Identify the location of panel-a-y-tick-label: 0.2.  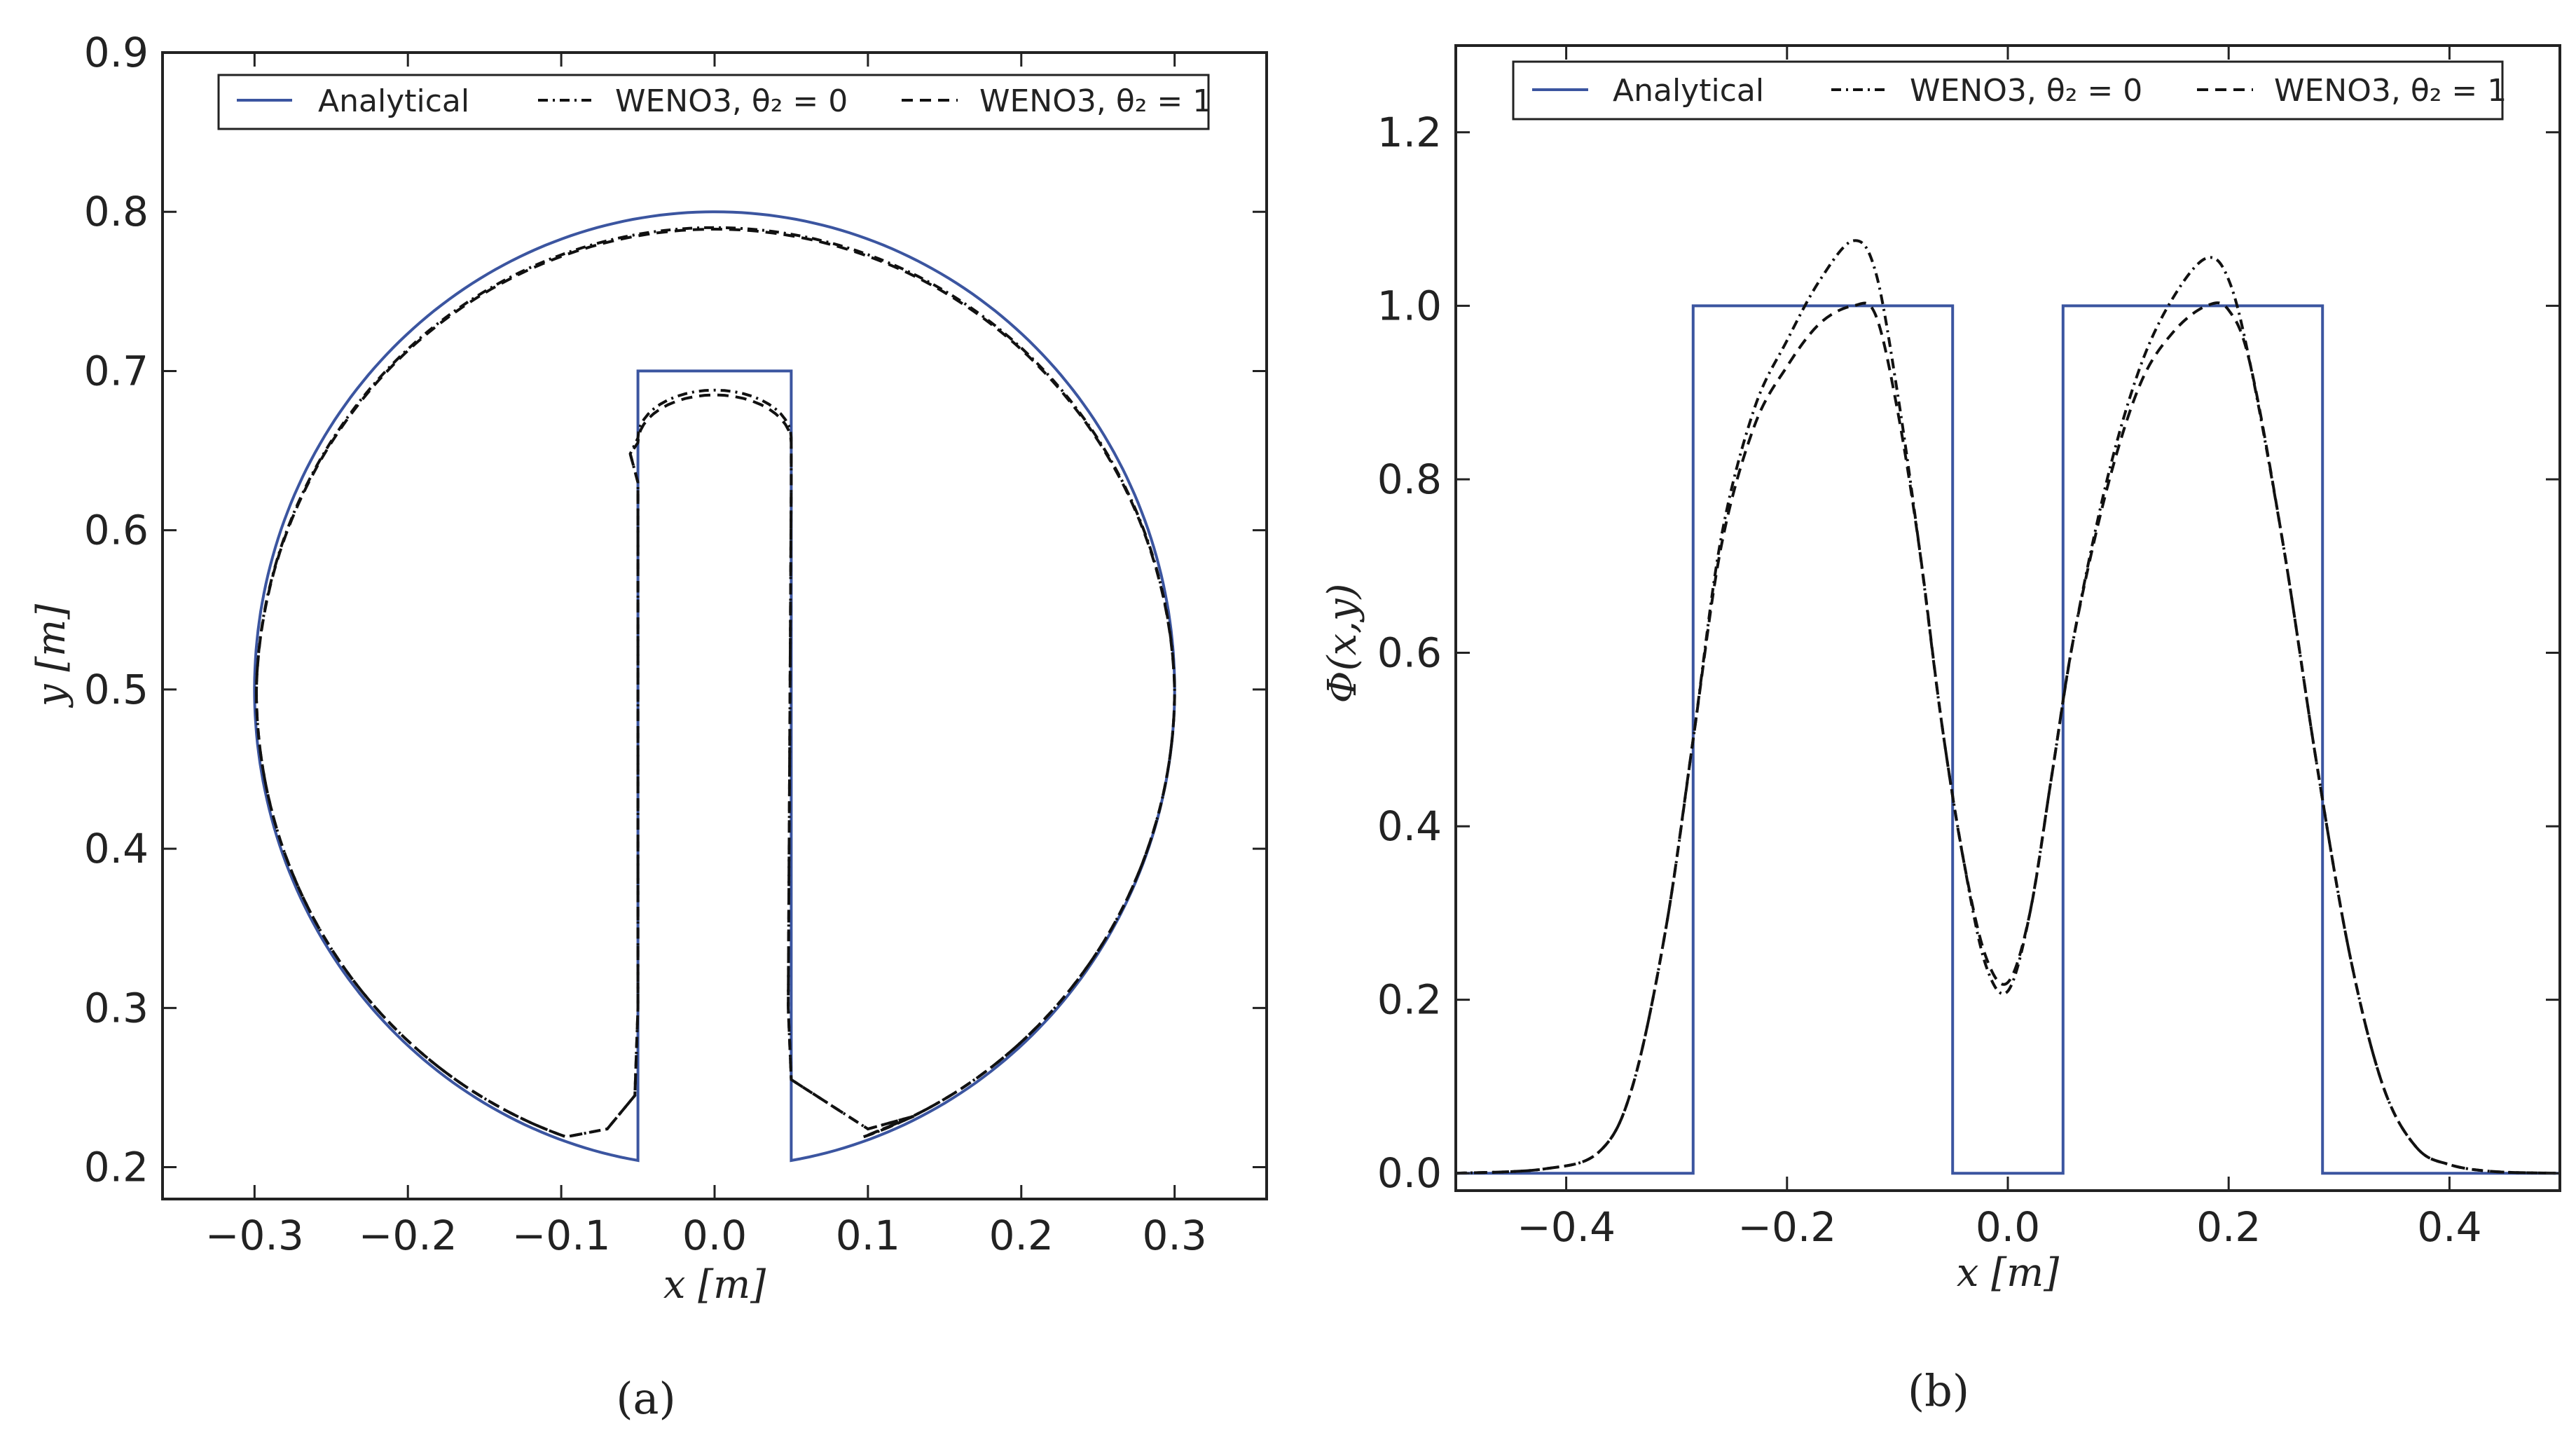
(116, 1167).